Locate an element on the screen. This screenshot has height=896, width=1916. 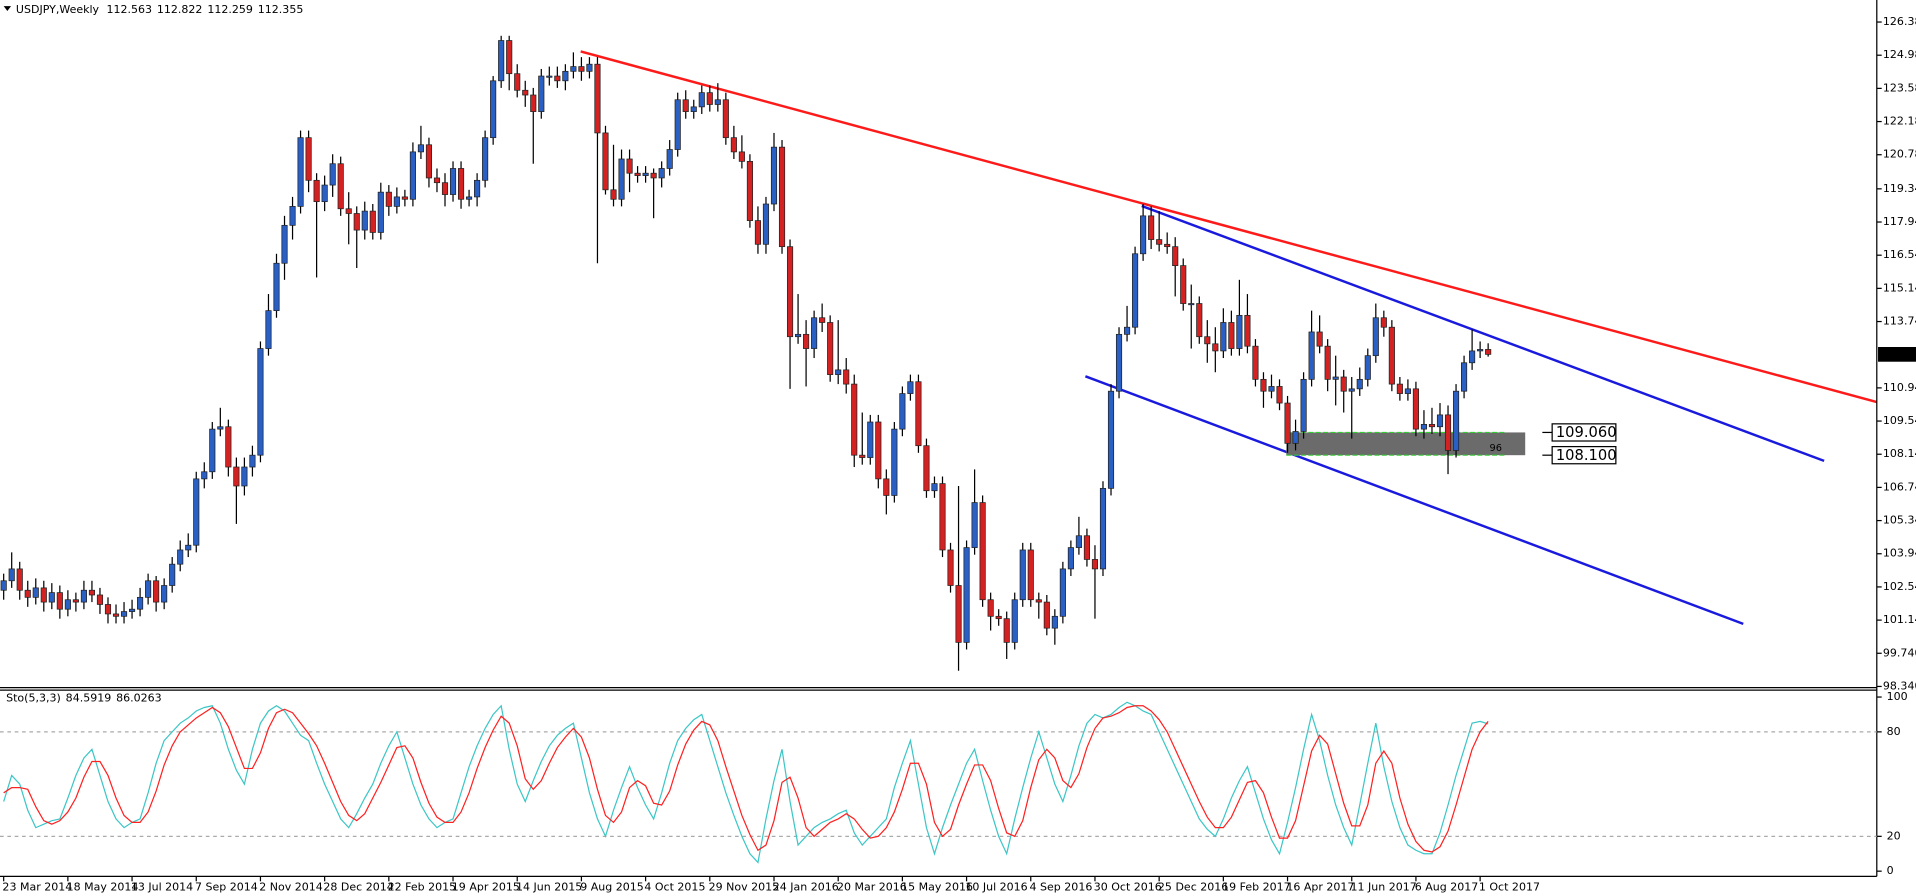
y-tick-label: 113.740 is located at coordinates (1899, 321).